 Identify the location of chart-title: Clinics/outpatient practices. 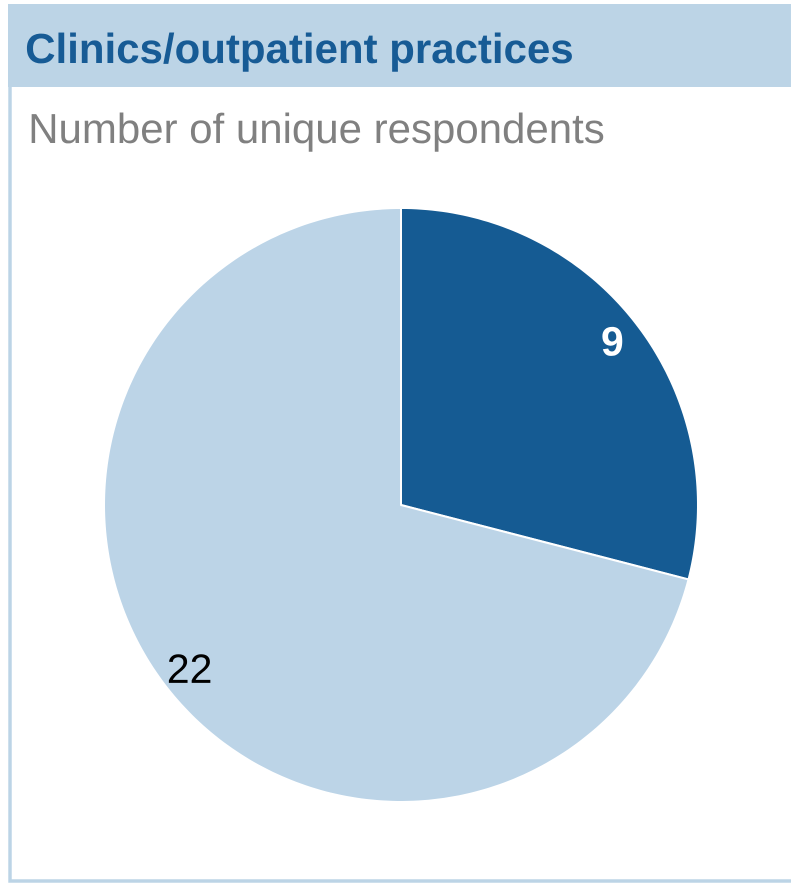
(299, 52).